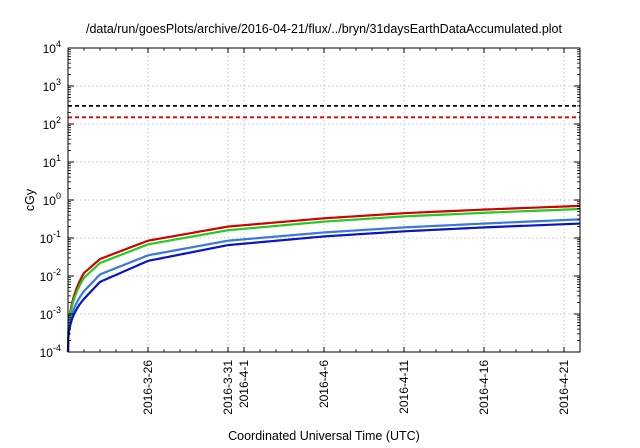 The image size is (640, 448). I want to click on y-tick-exponent: 4, so click(58, 44).